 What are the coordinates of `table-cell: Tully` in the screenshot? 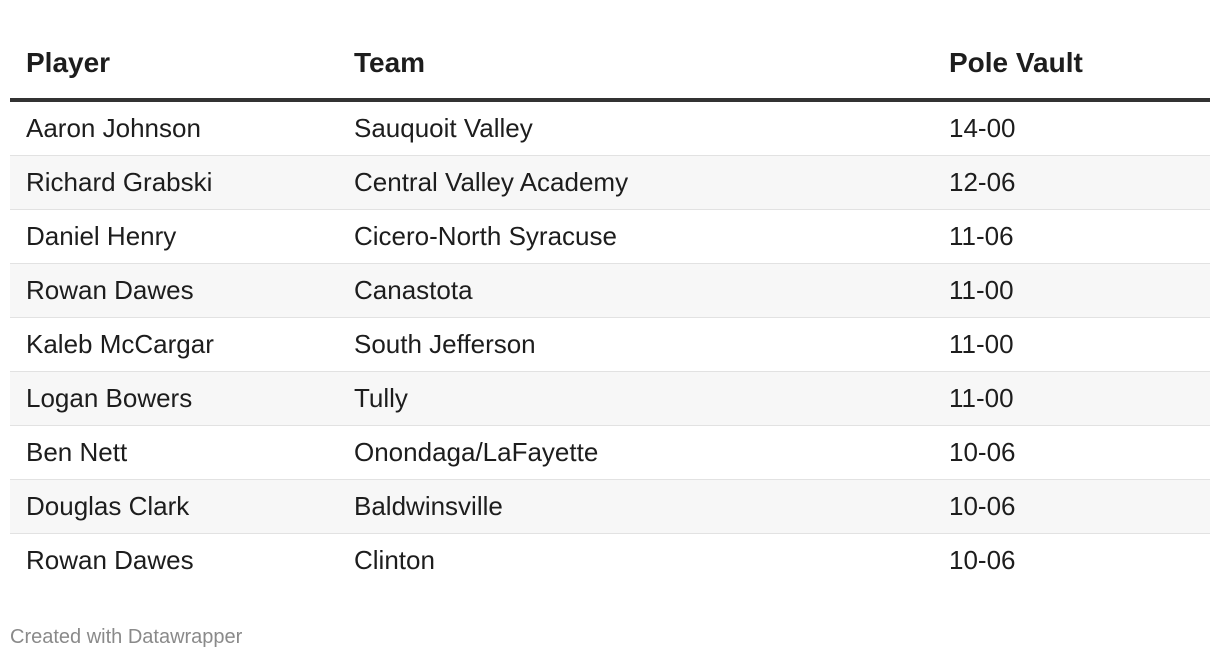 It's located at (635, 398).